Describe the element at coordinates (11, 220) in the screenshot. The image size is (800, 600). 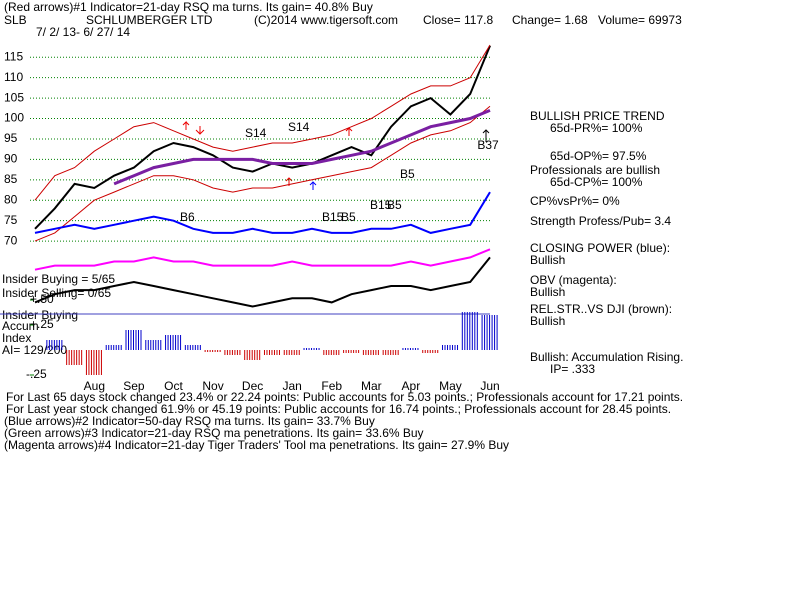
I see `y-tick-label: 75` at that location.